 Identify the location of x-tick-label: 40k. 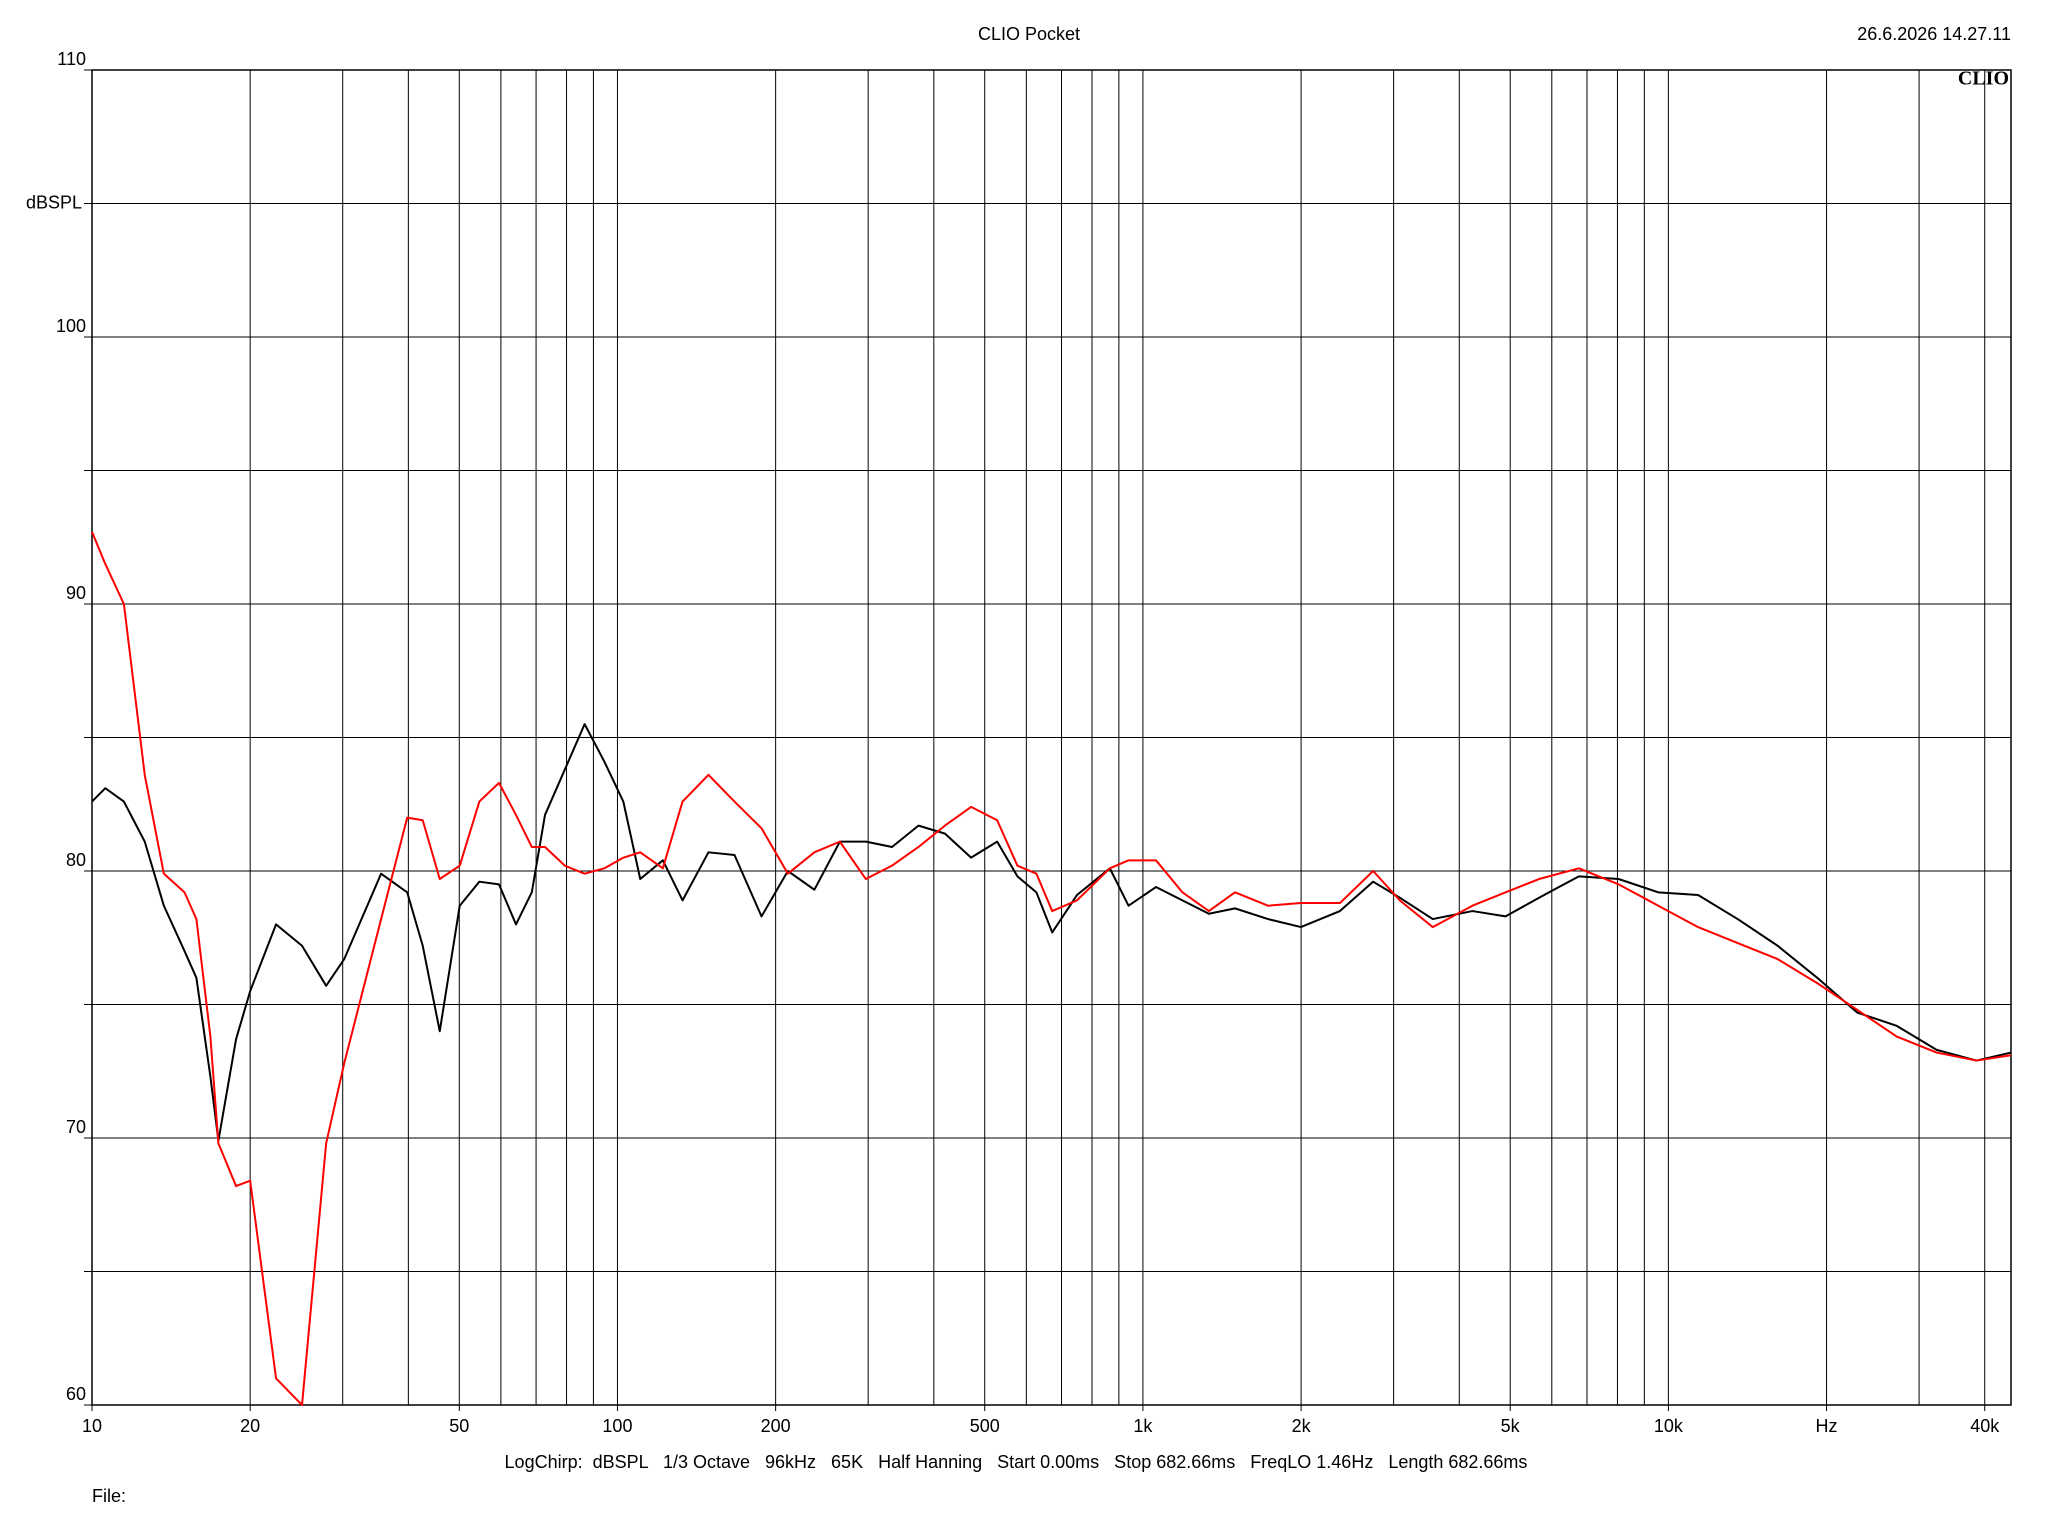
(1985, 1426).